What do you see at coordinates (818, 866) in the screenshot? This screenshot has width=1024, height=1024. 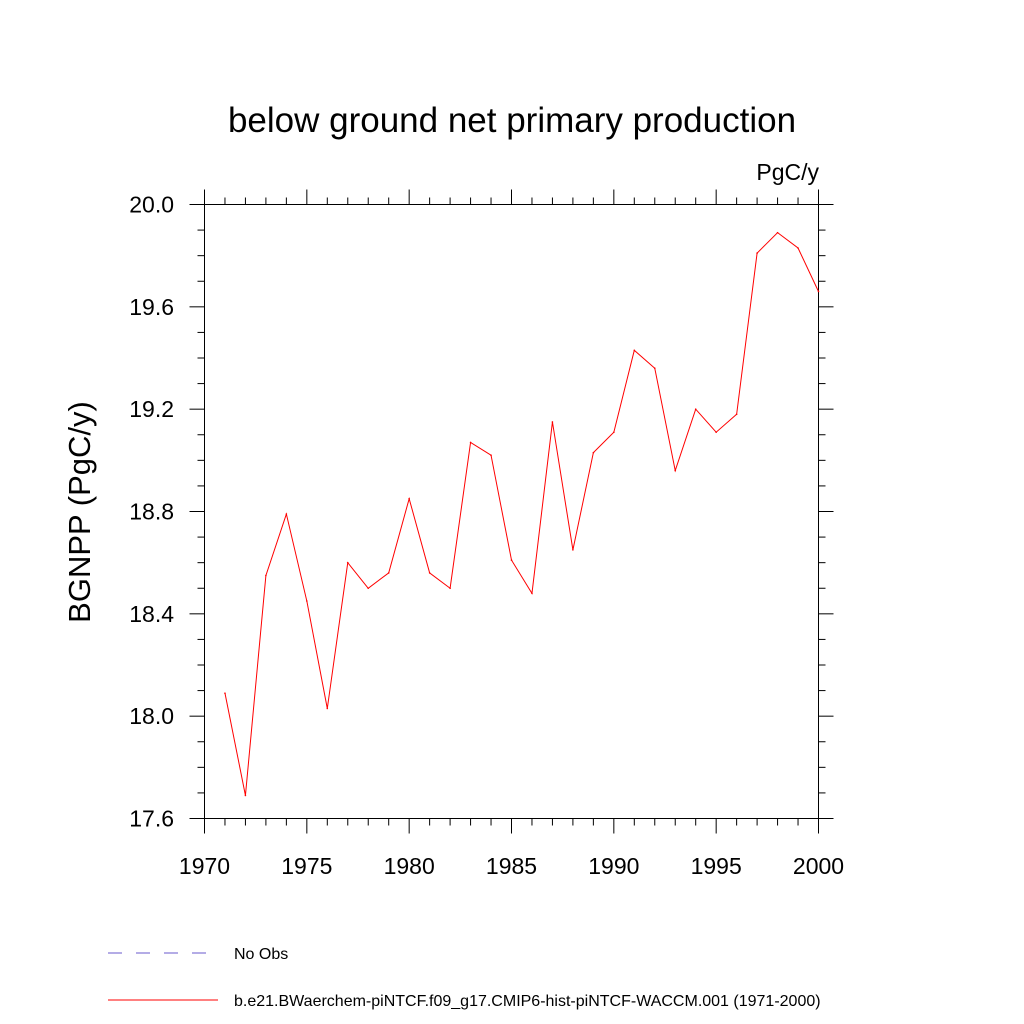 I see `x-tick-label: 2000` at bounding box center [818, 866].